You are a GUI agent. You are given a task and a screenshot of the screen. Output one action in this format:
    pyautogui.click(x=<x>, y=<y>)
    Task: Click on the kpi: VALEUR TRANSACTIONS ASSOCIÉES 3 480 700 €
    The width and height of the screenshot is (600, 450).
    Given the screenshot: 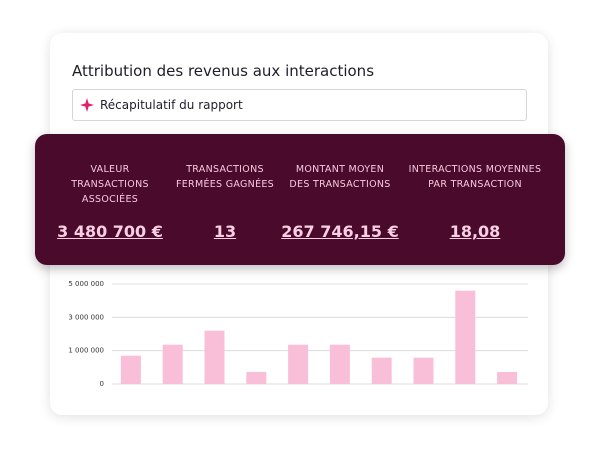 What is the action you would take?
    pyautogui.click(x=110, y=201)
    